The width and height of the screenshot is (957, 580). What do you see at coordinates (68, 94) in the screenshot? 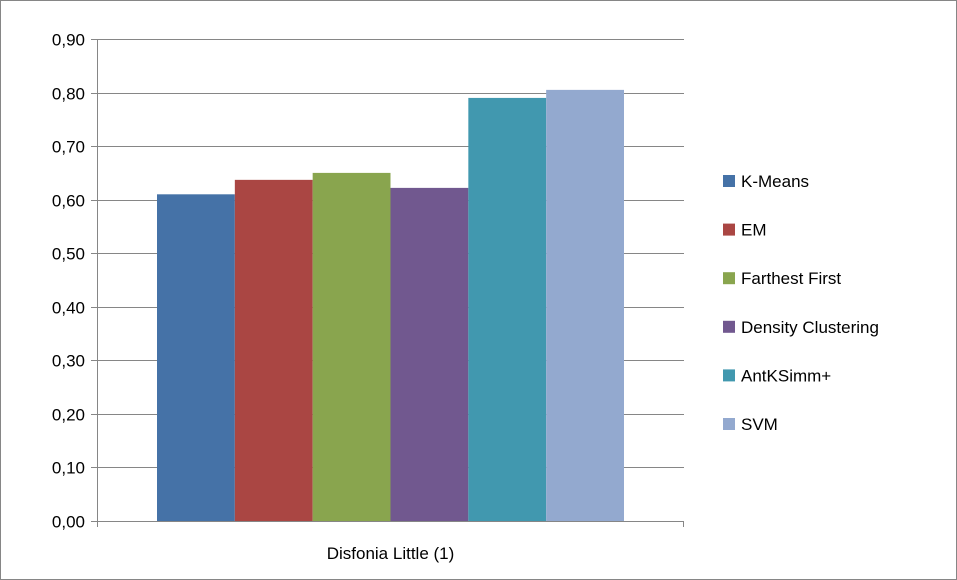
I see `y-tick-label: 0,80` at bounding box center [68, 94].